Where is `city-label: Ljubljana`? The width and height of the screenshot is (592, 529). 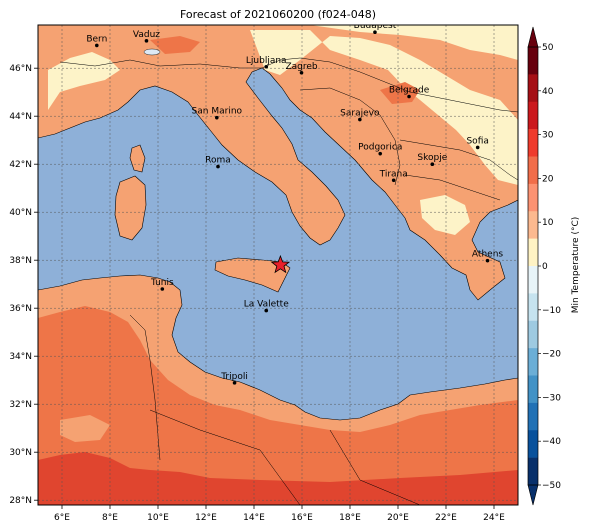 city-label: Ljubljana is located at coordinates (266, 61).